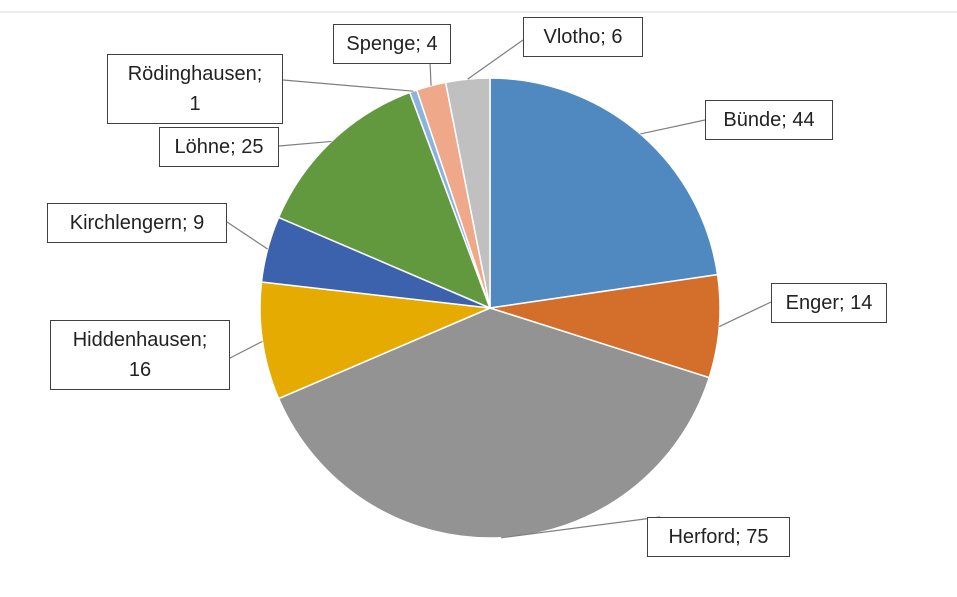 This screenshot has width=957, height=597. I want to click on data-label: Vlotho; 6, so click(583, 37).